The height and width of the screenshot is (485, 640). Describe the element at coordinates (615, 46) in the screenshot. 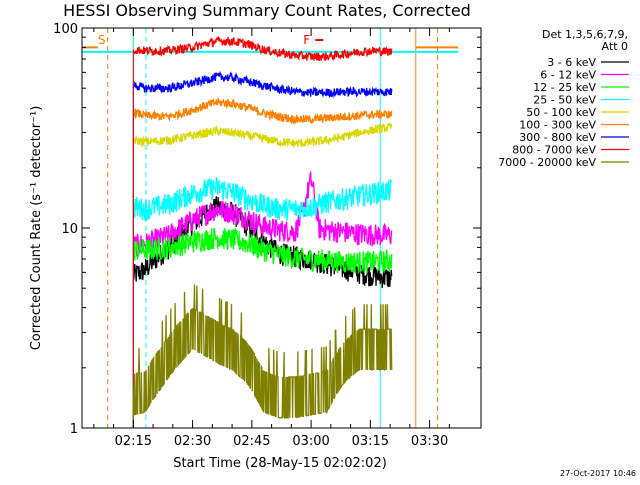

I see `legend-header-attenuator: Att 0` at that location.